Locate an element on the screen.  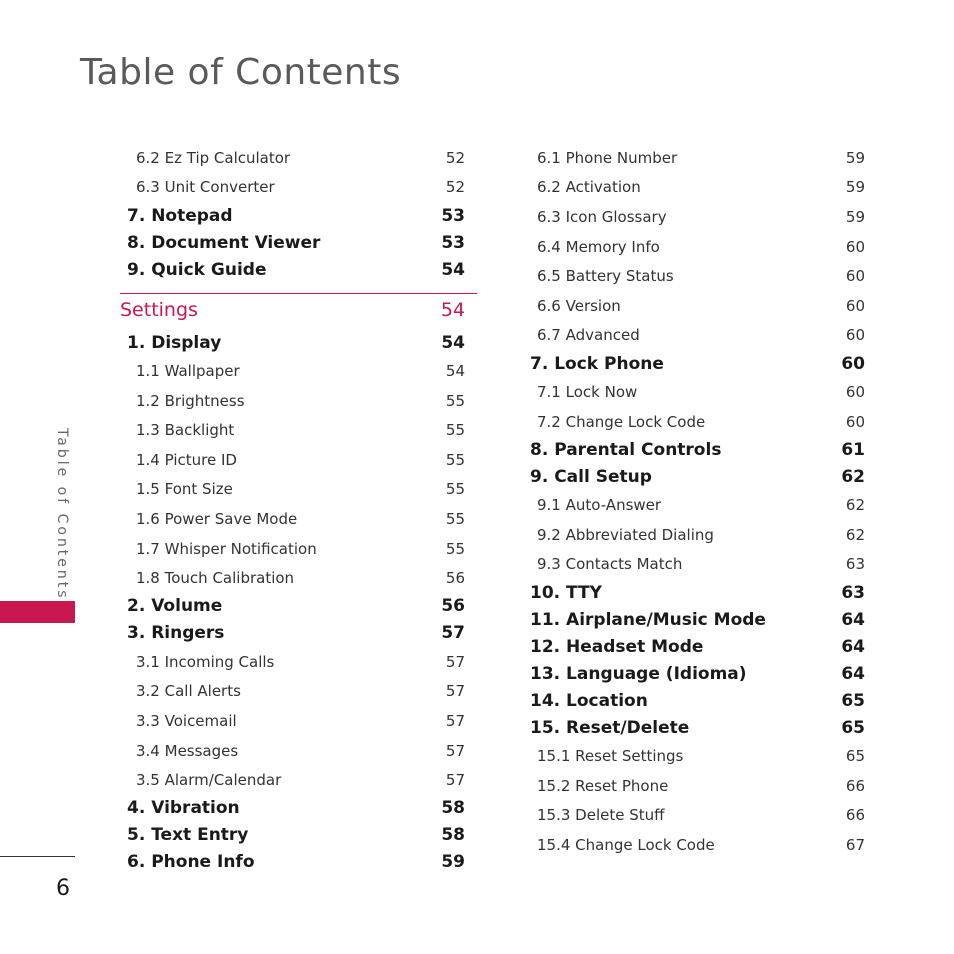
toc-entry: 14. Location 65 is located at coordinates (700, 700).